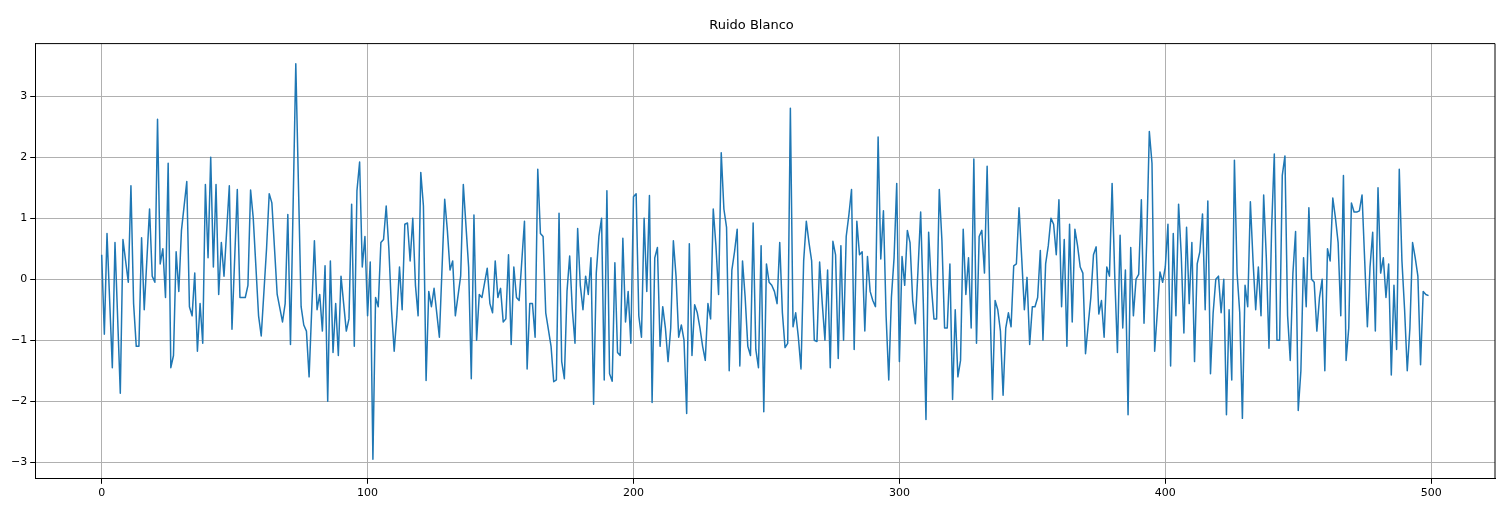 The image size is (1511, 511). I want to click on x-tick-label: 300, so click(899, 493).